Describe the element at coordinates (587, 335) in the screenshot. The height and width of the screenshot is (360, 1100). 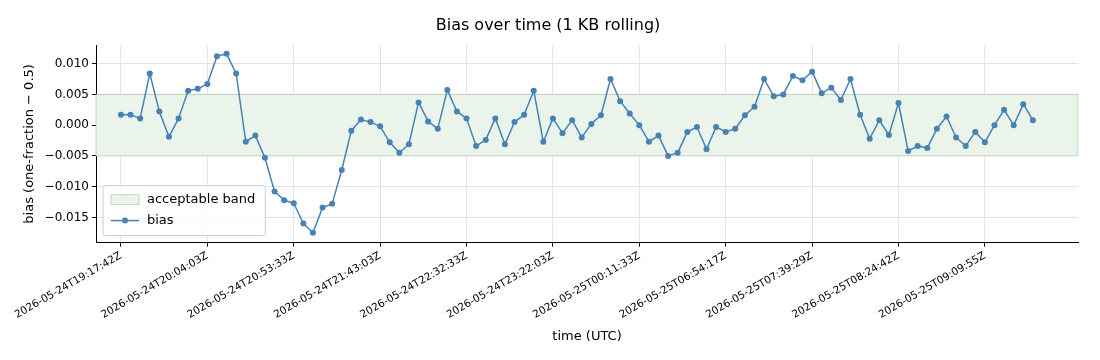
I see `x-axis-title: time (UTC)` at that location.